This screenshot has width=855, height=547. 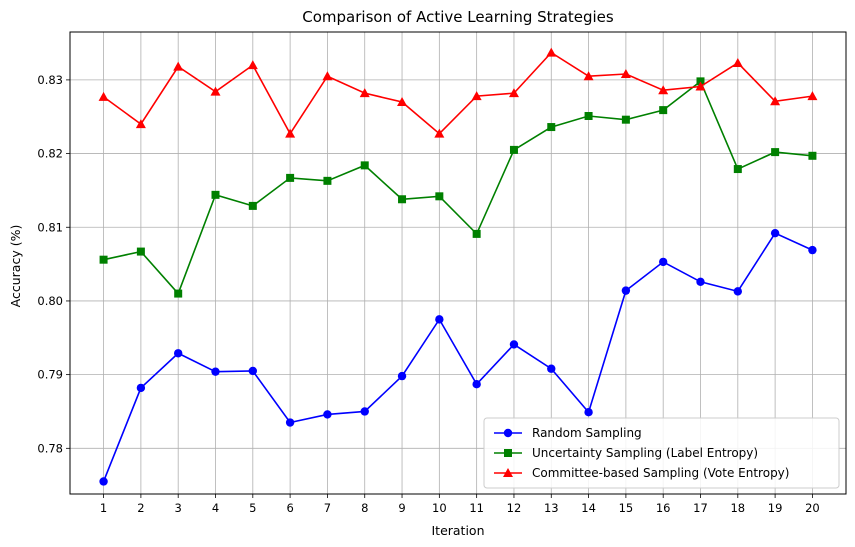 I want to click on y-tick-label: 0.80, so click(x=50, y=301).